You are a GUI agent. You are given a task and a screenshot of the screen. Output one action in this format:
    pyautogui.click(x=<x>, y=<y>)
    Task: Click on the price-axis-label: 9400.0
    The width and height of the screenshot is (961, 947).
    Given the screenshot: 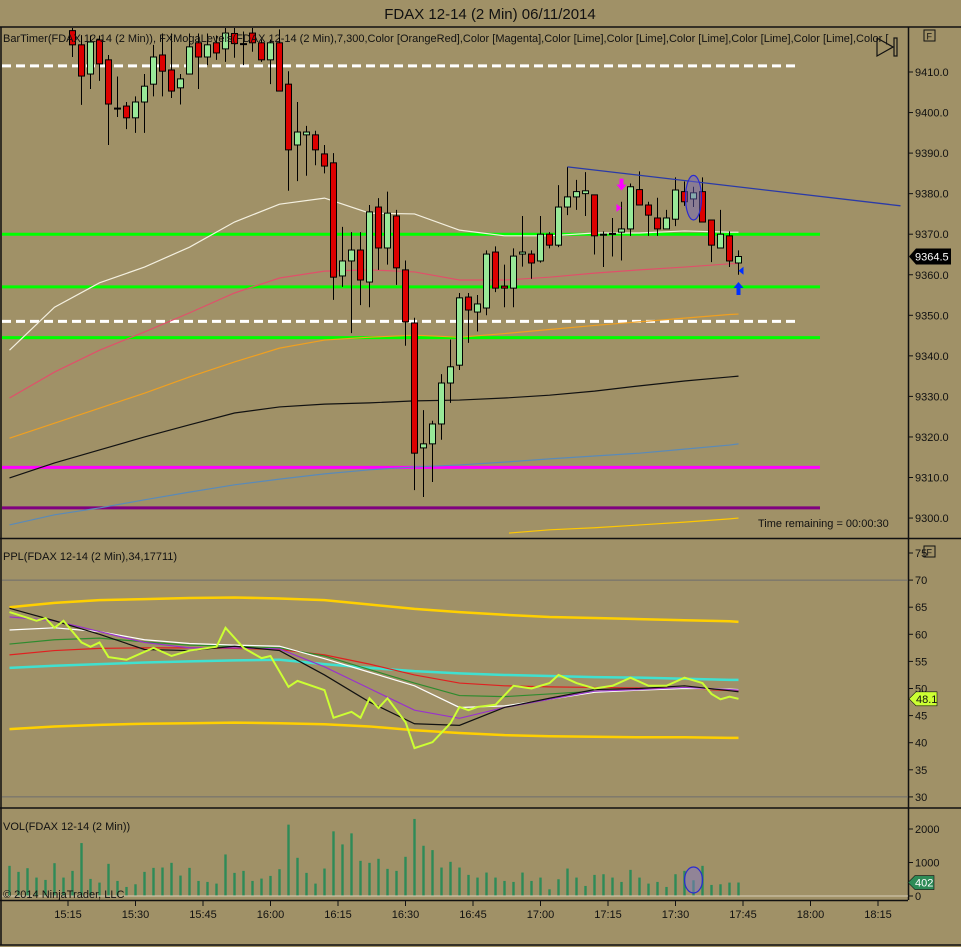 What is the action you would take?
    pyautogui.click(x=932, y=114)
    